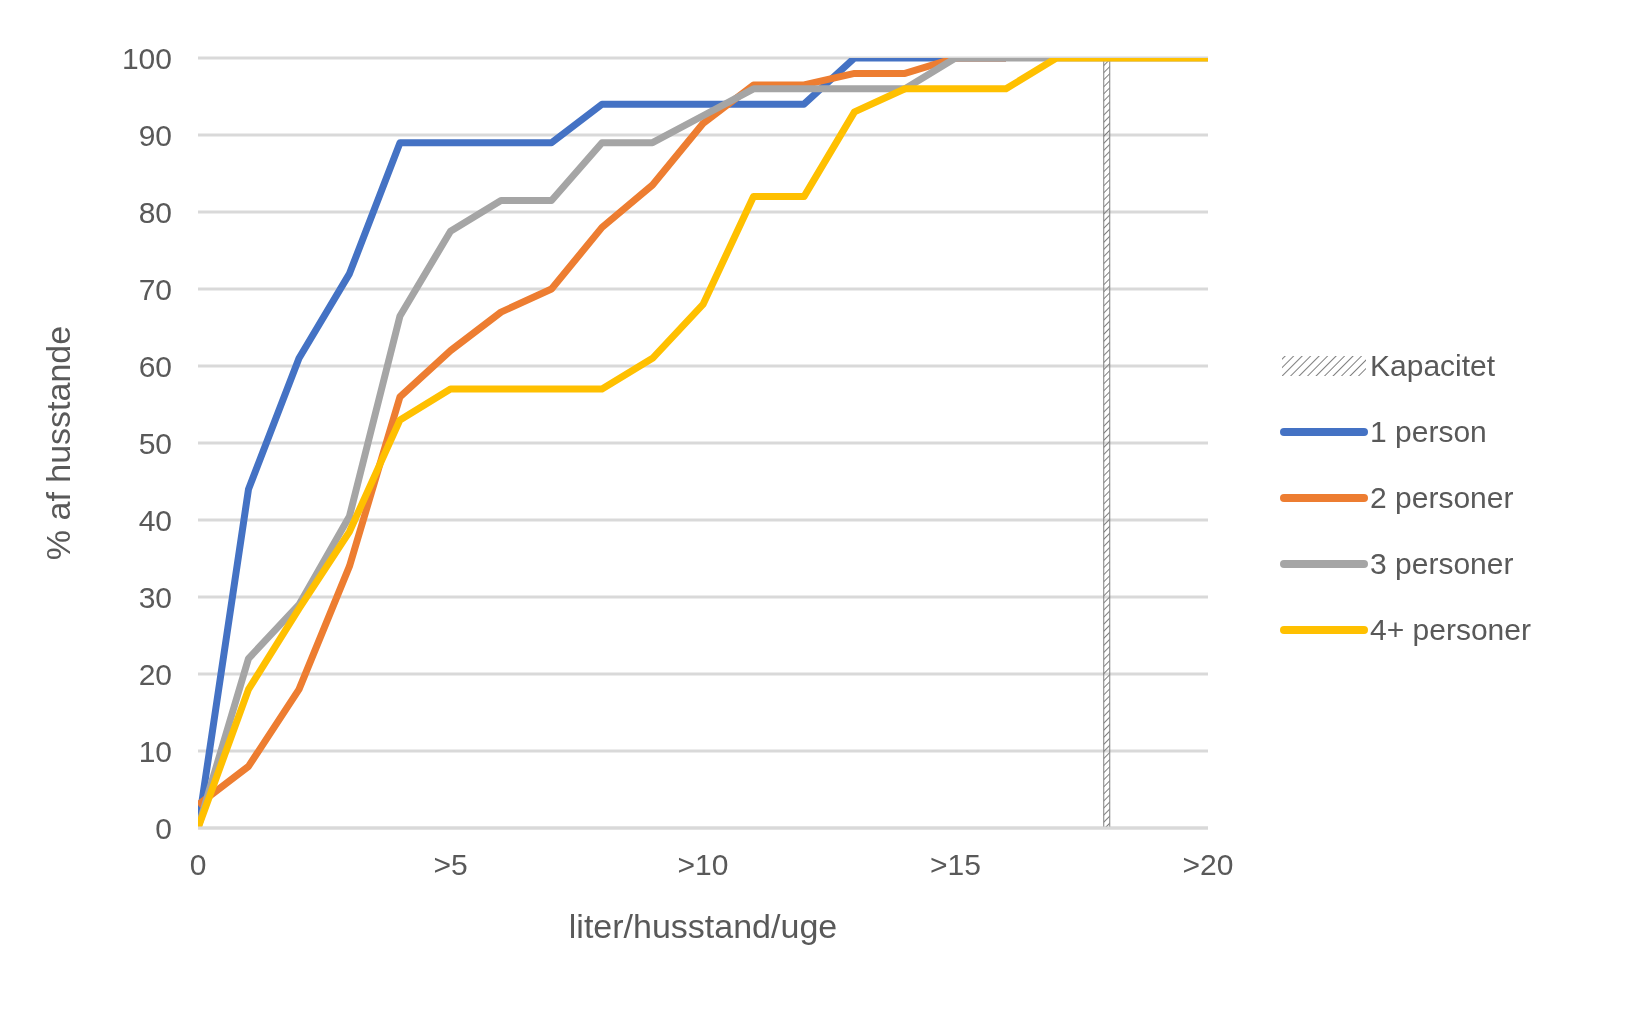  Describe the element at coordinates (155, 443) in the screenshot. I see `y-tick-label: 50` at that location.